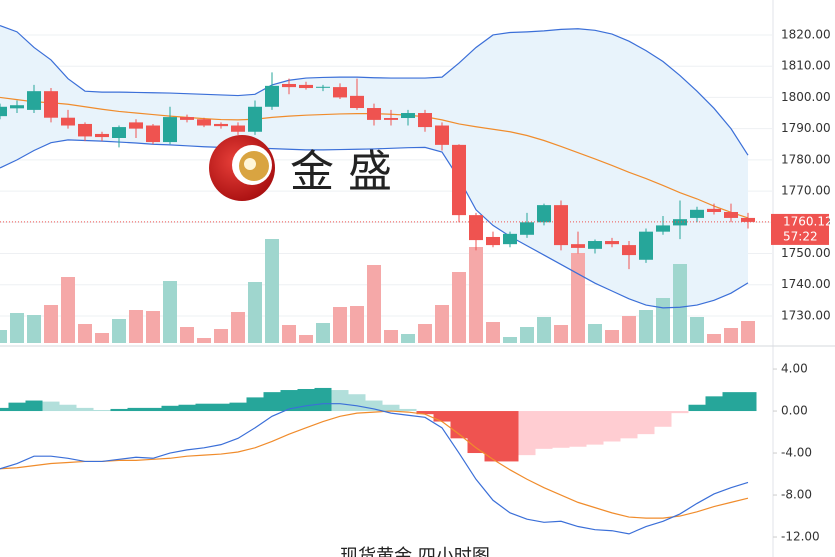 The image size is (835, 557). Describe the element at coordinates (242, 168) in the screenshot. I see `logo` at that location.